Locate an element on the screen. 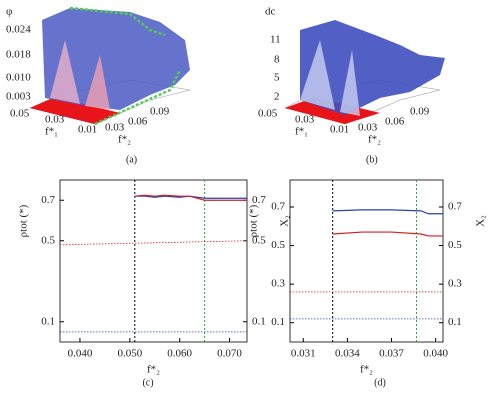  plot-frame is located at coordinates (366, 261).